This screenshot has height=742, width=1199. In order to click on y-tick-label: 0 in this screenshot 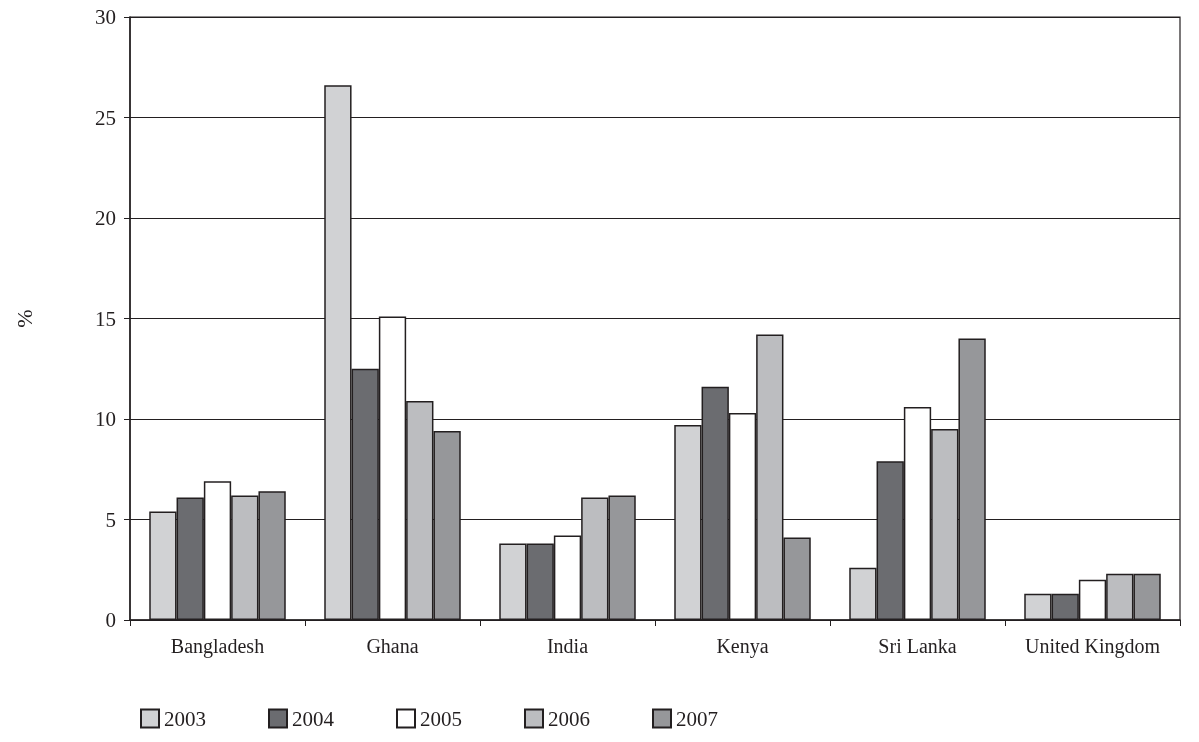, I will do `click(110, 620)`.